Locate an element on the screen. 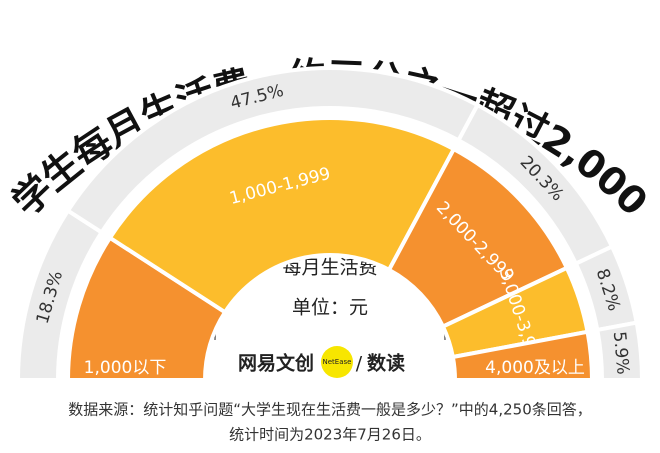 The image size is (660, 453). logo-brand: 网易文创 is located at coordinates (276, 363).